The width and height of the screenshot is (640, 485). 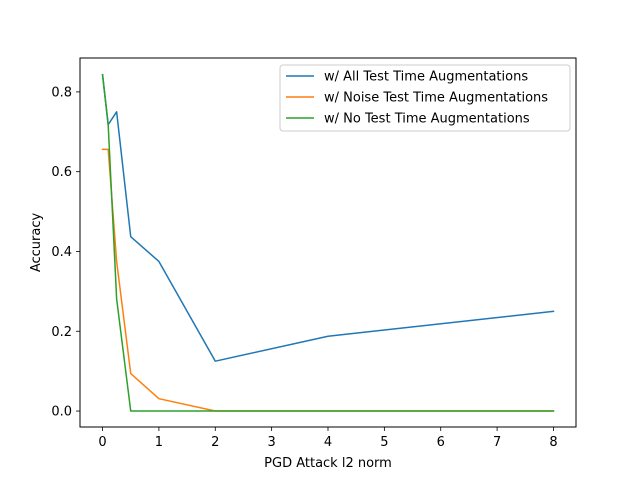 I want to click on x-axis-label: PGD Attack l2 norm, so click(x=328, y=463).